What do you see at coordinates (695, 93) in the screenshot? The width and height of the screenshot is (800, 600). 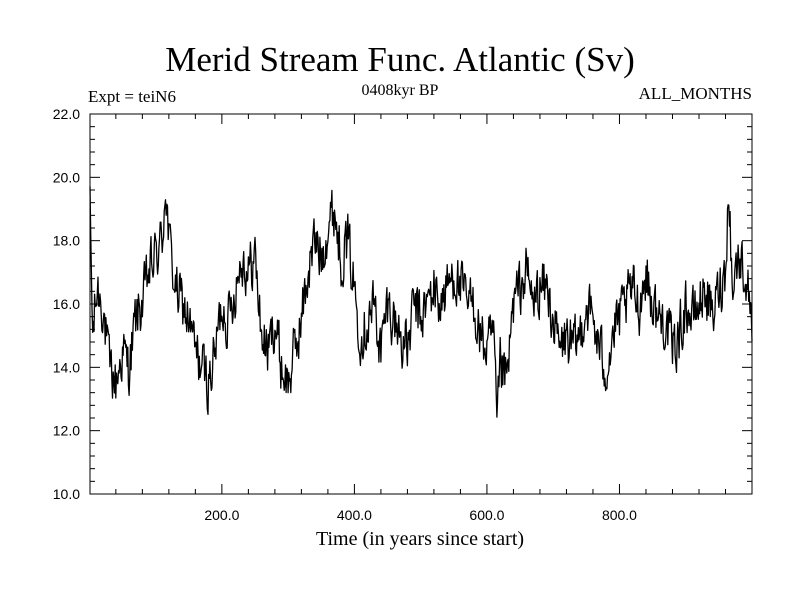 I see `months-label: ALL_MONTHS` at bounding box center [695, 93].